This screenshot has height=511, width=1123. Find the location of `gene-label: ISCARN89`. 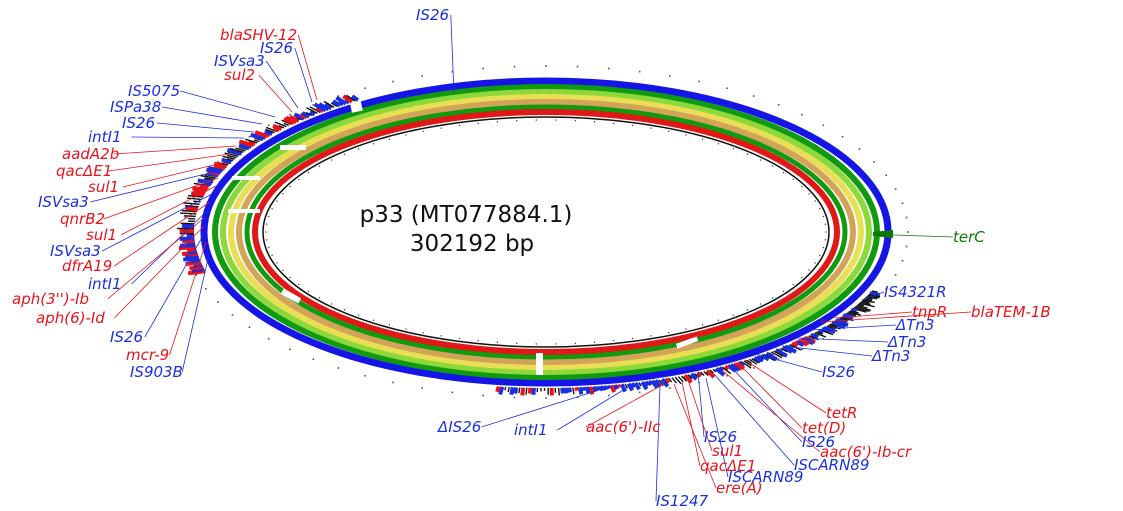

gene-label: ISCARN89 is located at coordinates (831, 465).